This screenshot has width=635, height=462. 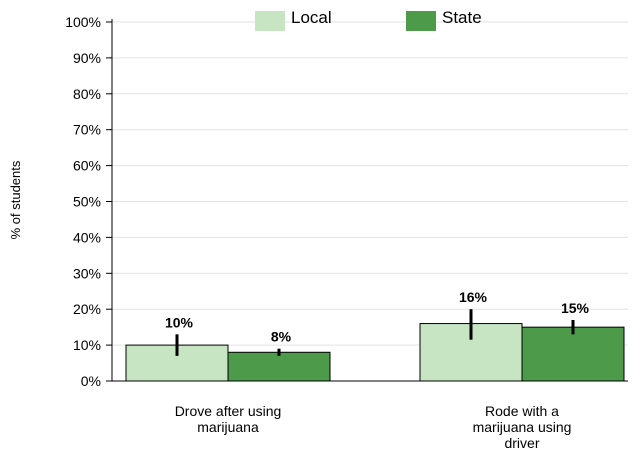 What do you see at coordinates (473, 297) in the screenshot?
I see `data-label: 16%` at bounding box center [473, 297].